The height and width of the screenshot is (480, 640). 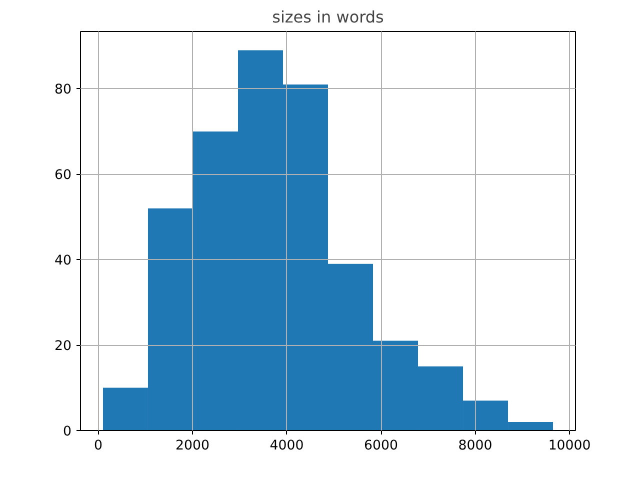 I want to click on y-tick-label: 60, so click(x=63, y=176).